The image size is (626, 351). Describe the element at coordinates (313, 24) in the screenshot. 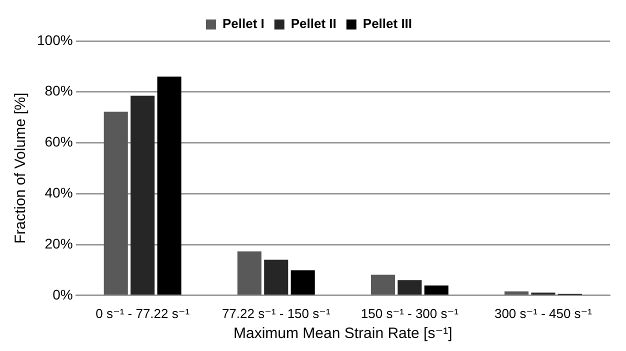

I see `legend-label: Pellet II` at that location.